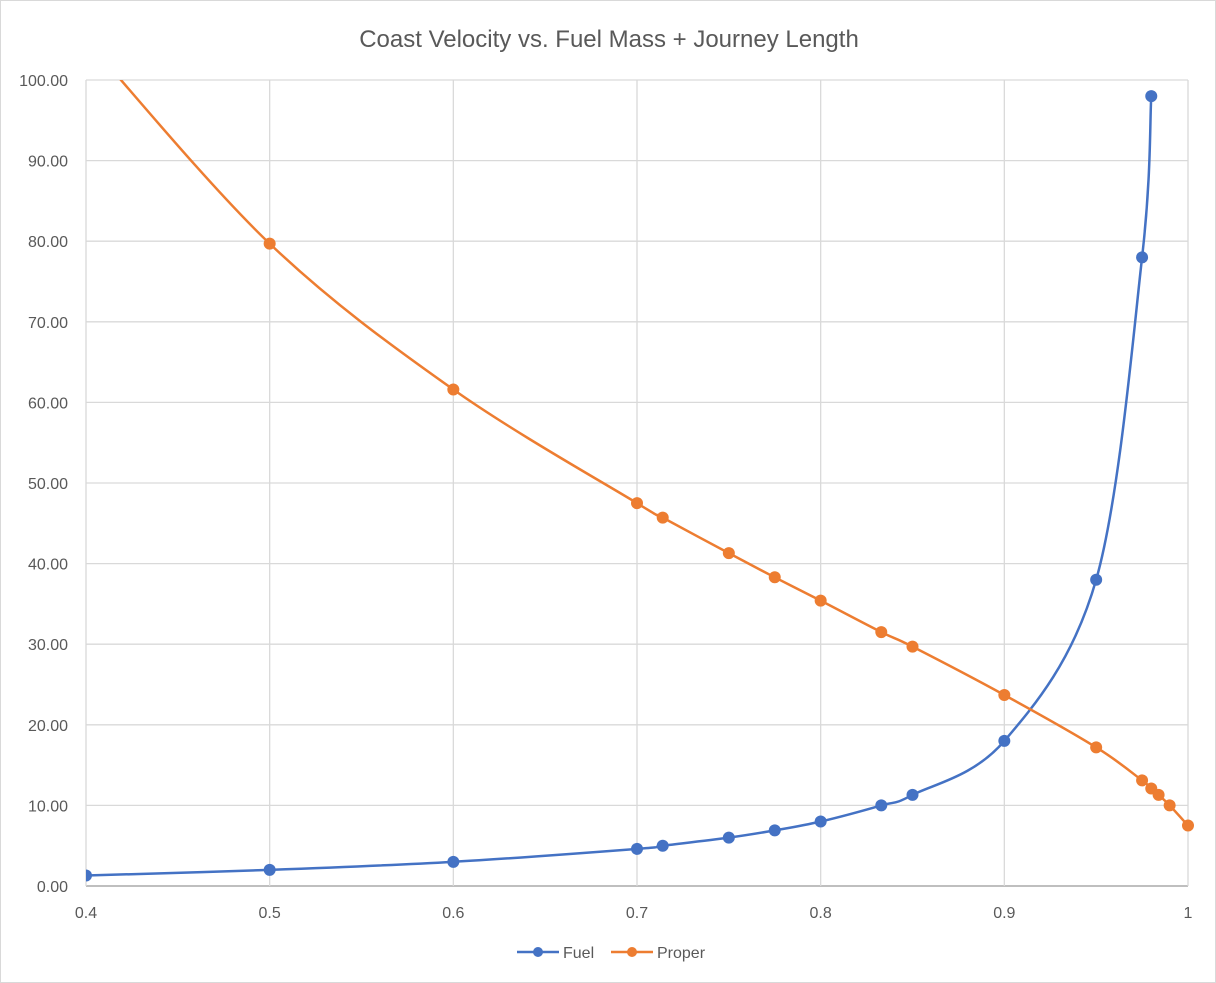 The image size is (1216, 983). What do you see at coordinates (637, 913) in the screenshot?
I see `x-tick-label: 0.7` at bounding box center [637, 913].